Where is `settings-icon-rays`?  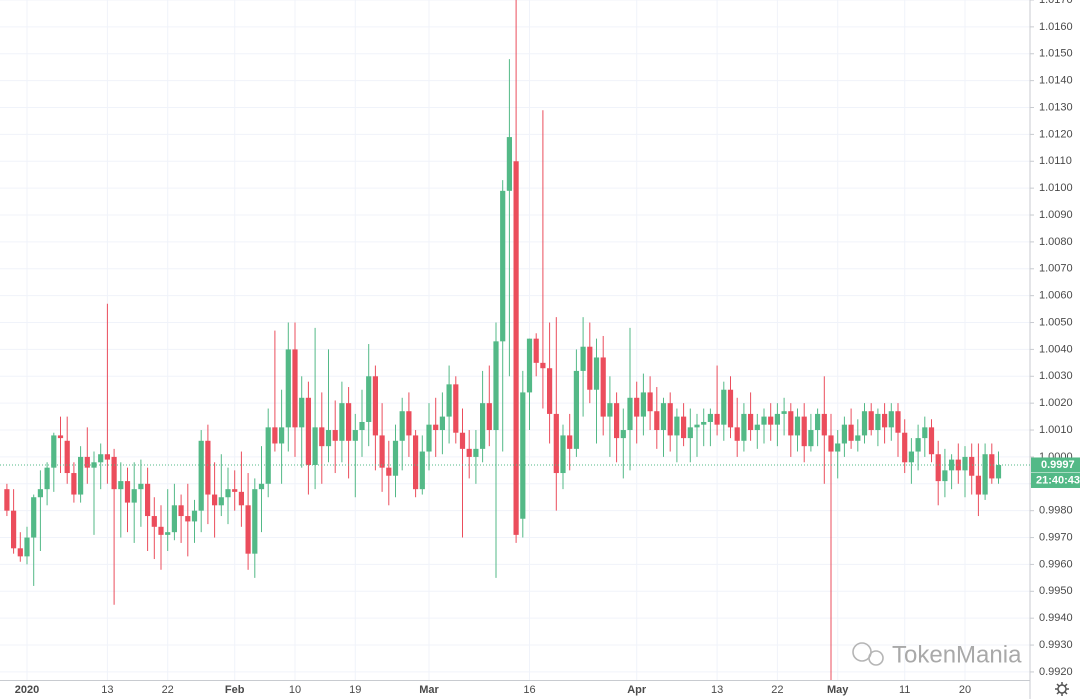 settings-icon-rays is located at coordinates (1062, 689).